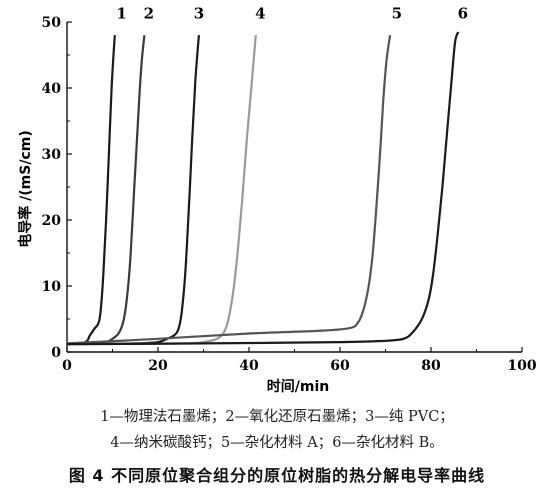  What do you see at coordinates (277, 443) in the screenshot?
I see `legend-text-line-2: 4—纳米碳酸钙；5—杂化材料 A；6—杂化材料 B。` at bounding box center [277, 443].